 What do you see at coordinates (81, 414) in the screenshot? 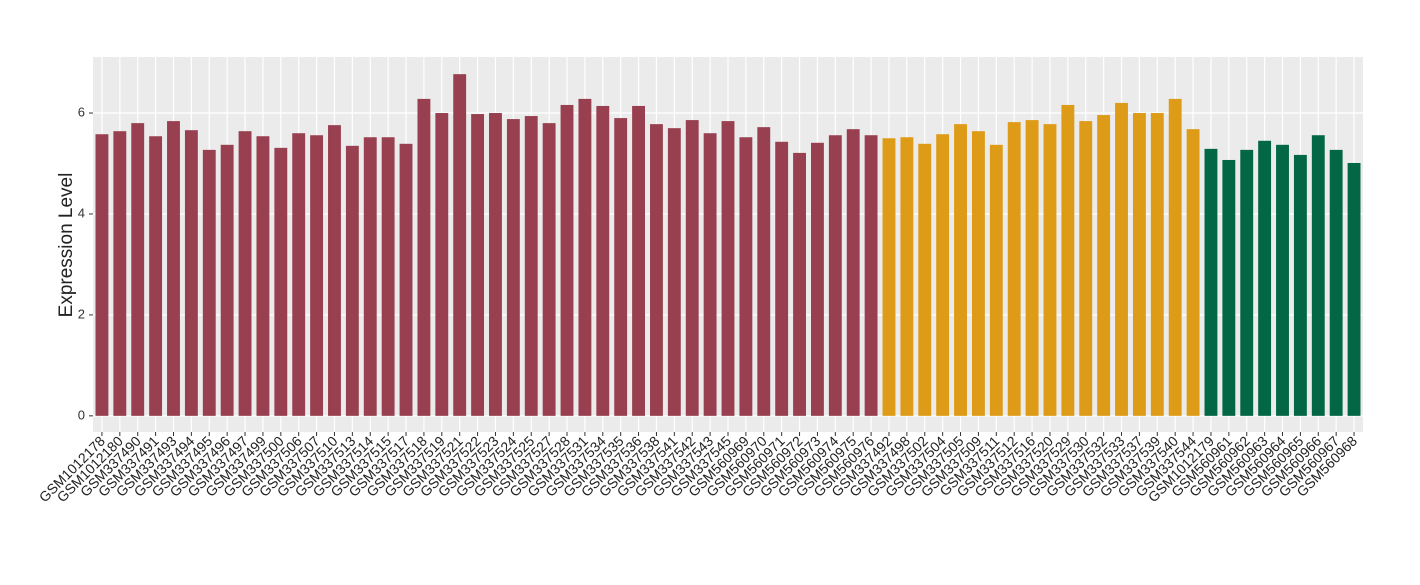
I see `y-tick-label: 0` at bounding box center [81, 414].